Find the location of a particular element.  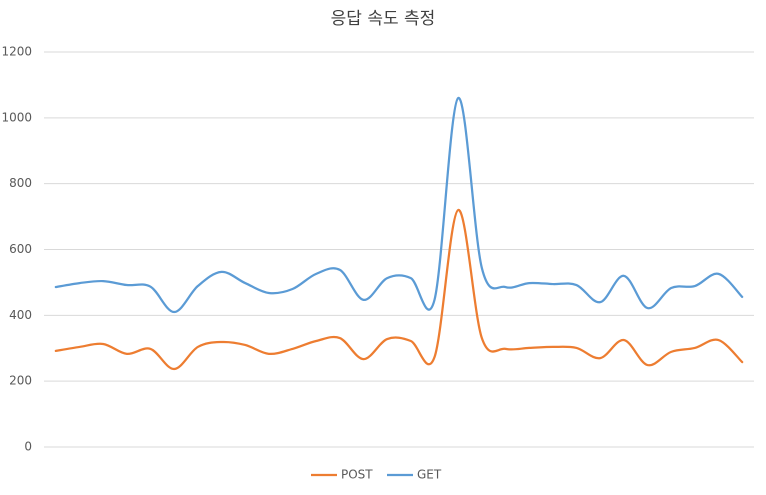

y-tick-label: 1200 is located at coordinates (16, 52).